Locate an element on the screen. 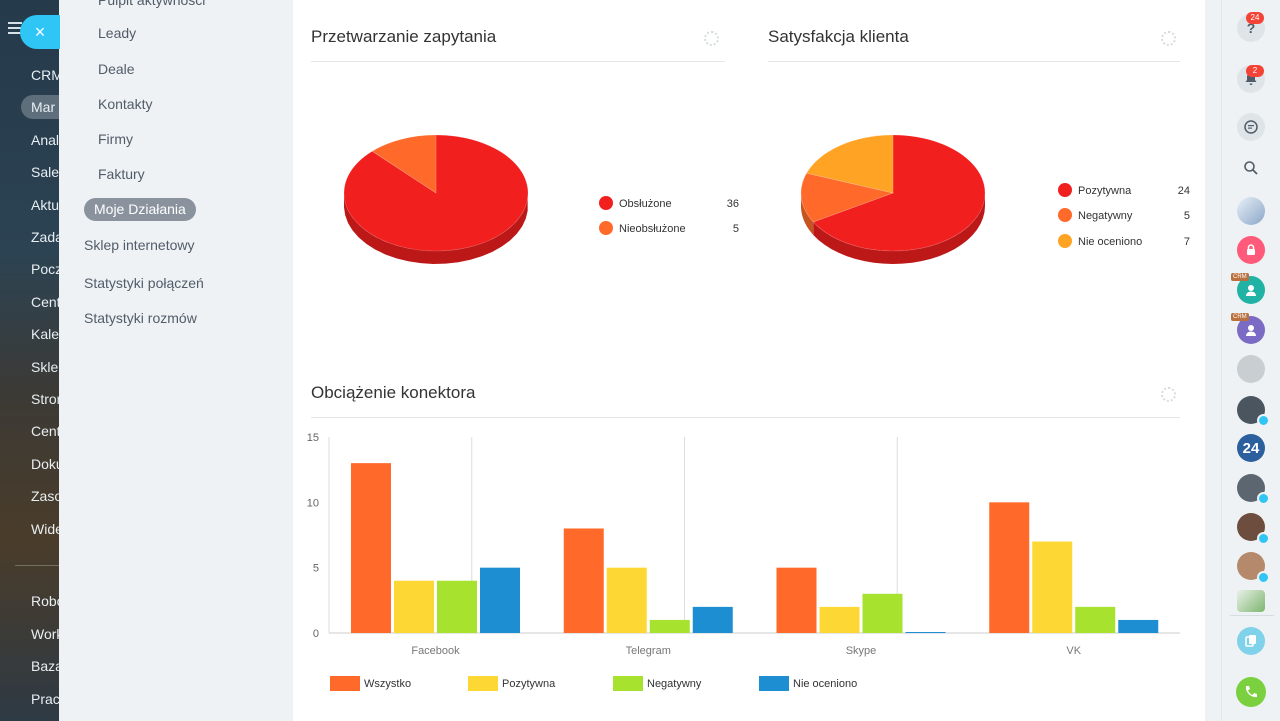 The width and height of the screenshot is (1280, 721). user-avatar is located at coordinates (1251, 369).